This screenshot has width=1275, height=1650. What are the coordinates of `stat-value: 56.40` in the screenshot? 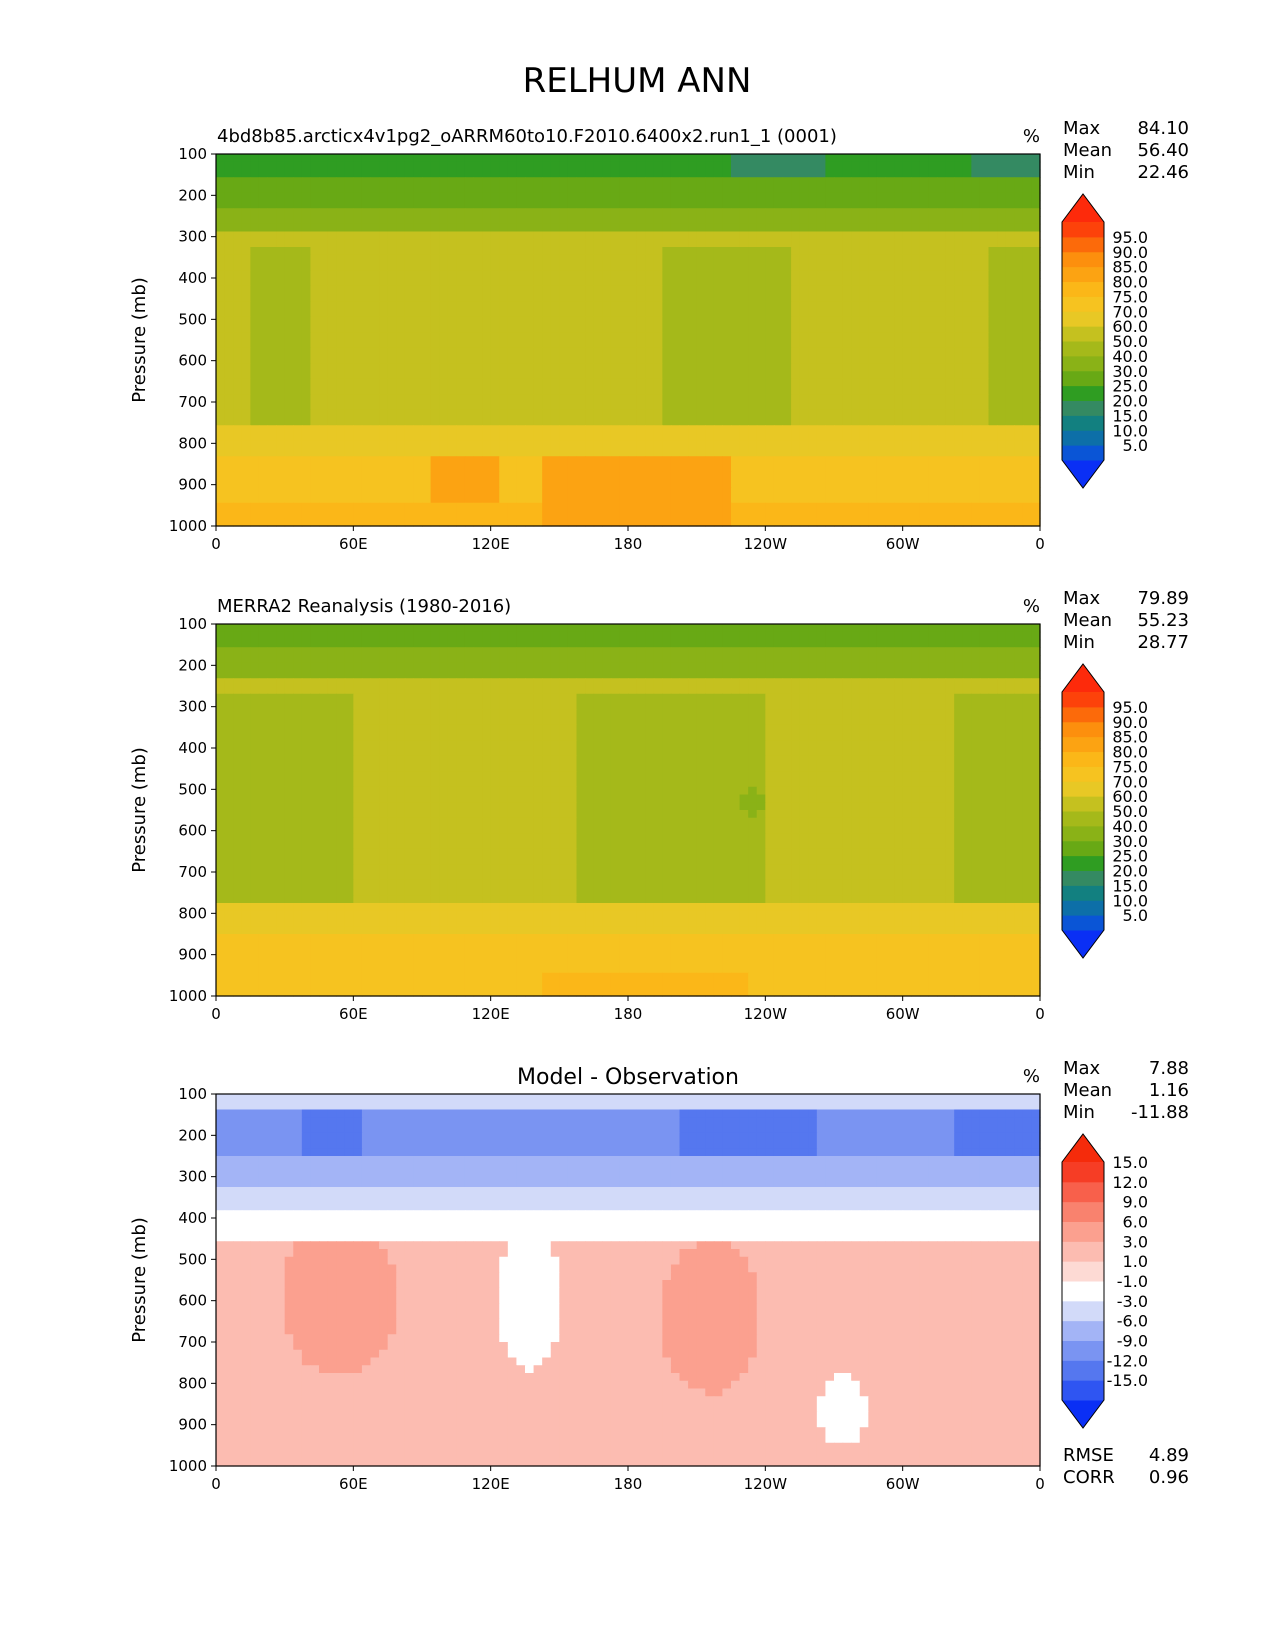 It's located at (1163, 150).